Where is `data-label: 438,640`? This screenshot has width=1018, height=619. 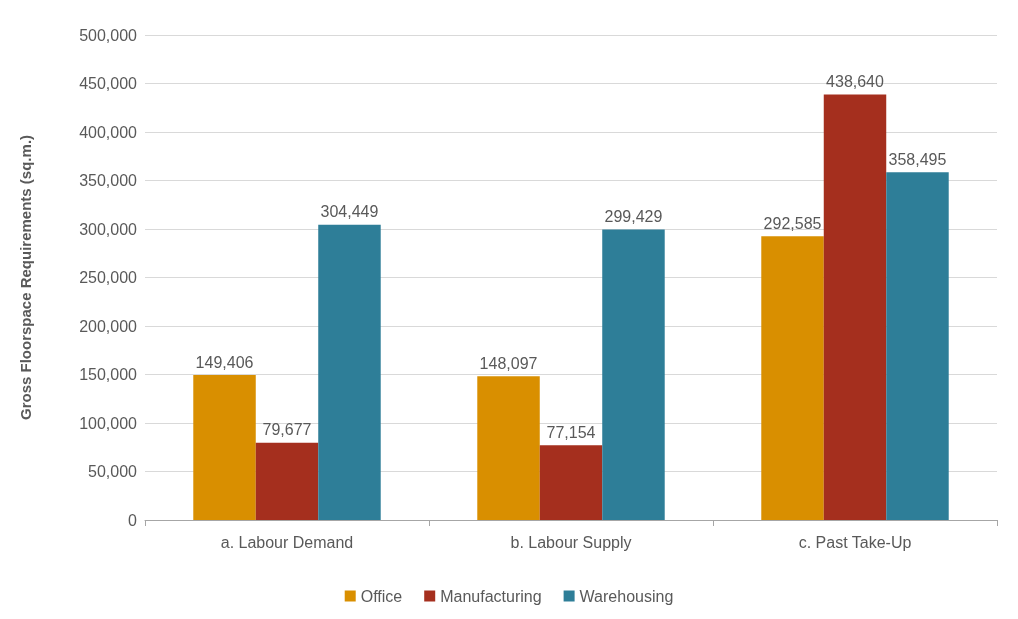
data-label: 438,640 is located at coordinates (855, 82).